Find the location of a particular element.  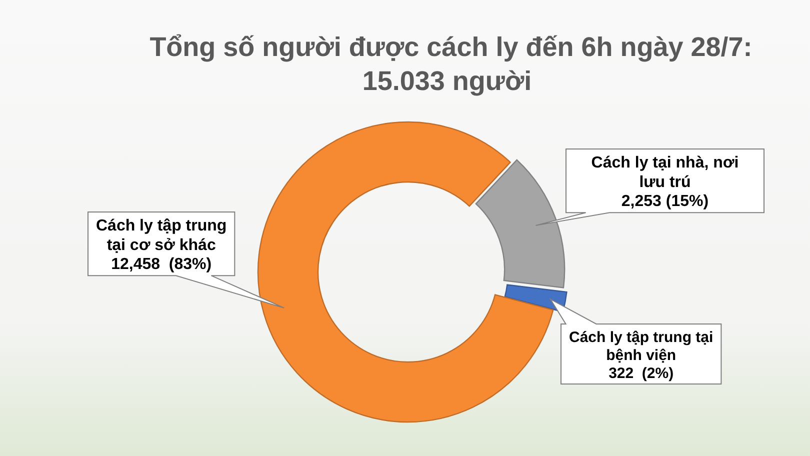

slice-label: Cách ly tại nhà, nơi lưu trú is located at coordinates (665, 172).